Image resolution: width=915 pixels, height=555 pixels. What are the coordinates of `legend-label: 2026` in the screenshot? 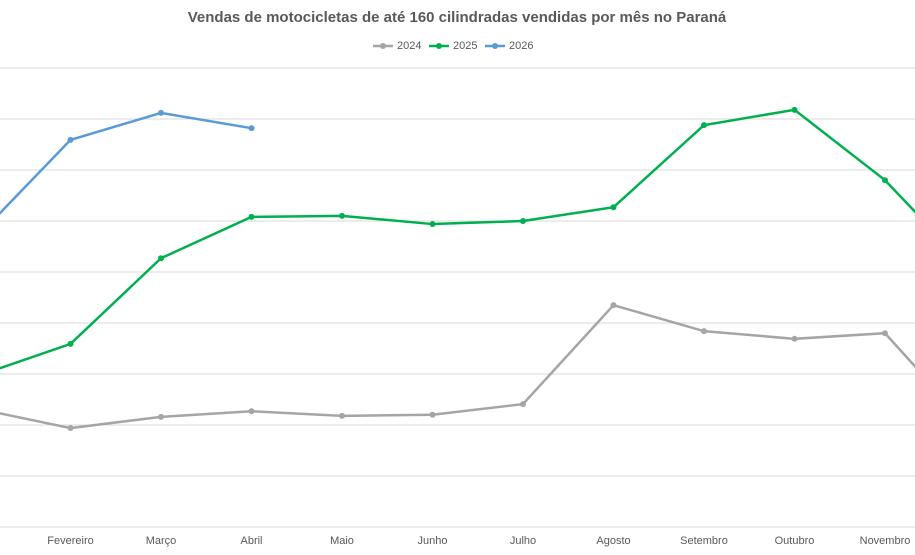 It's located at (521, 46).